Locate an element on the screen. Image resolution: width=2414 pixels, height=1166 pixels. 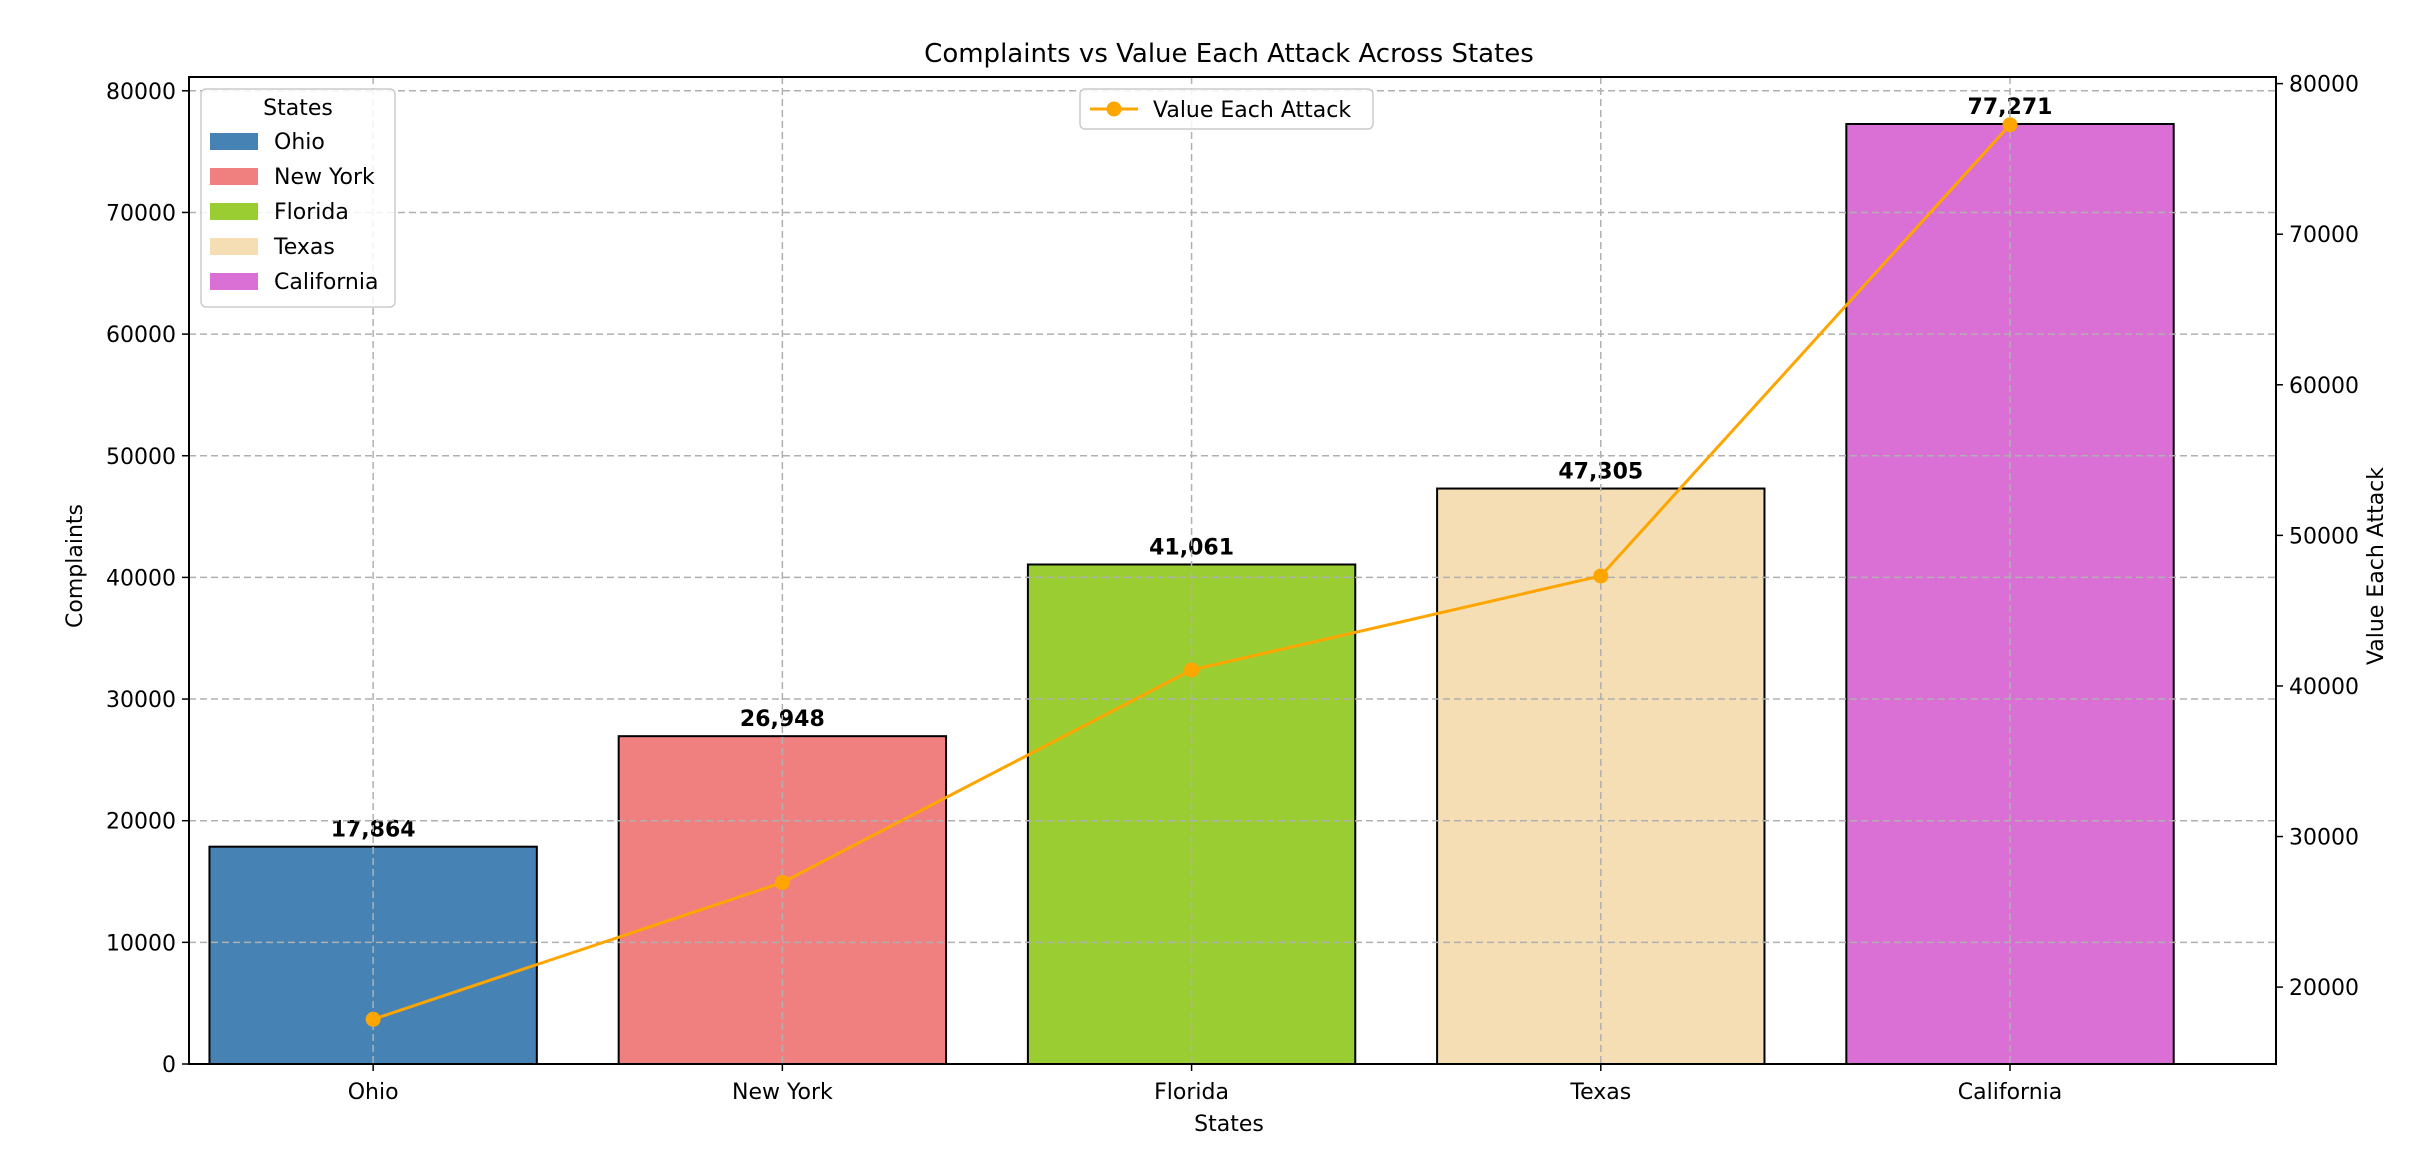
y-tick-label-right: 70000 is located at coordinates (2324, 235).